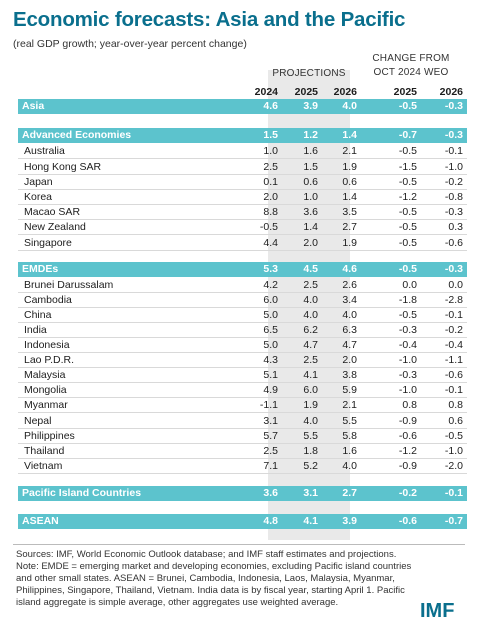 The width and height of the screenshot is (478, 640). Describe the element at coordinates (306, 92) in the screenshot. I see `header-proj-2025: 2025` at that location.